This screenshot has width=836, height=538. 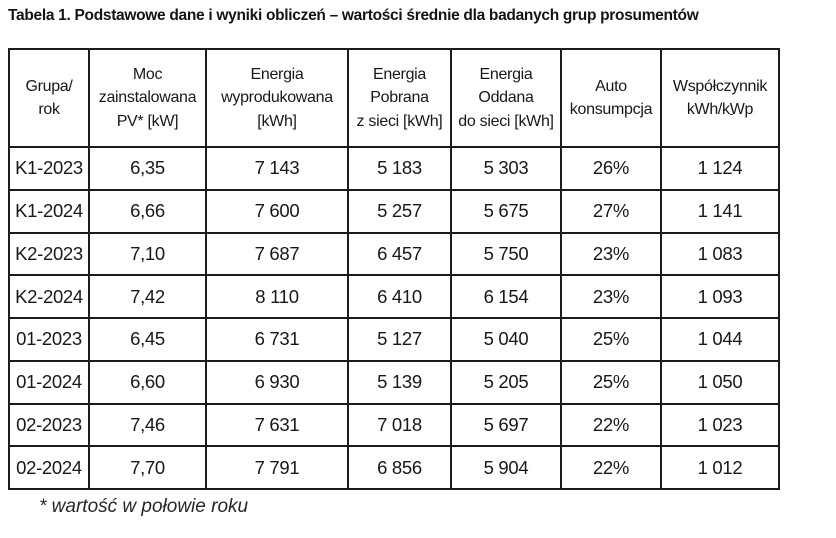 I want to click on cell-installed-power: 6,66, so click(x=147, y=211).